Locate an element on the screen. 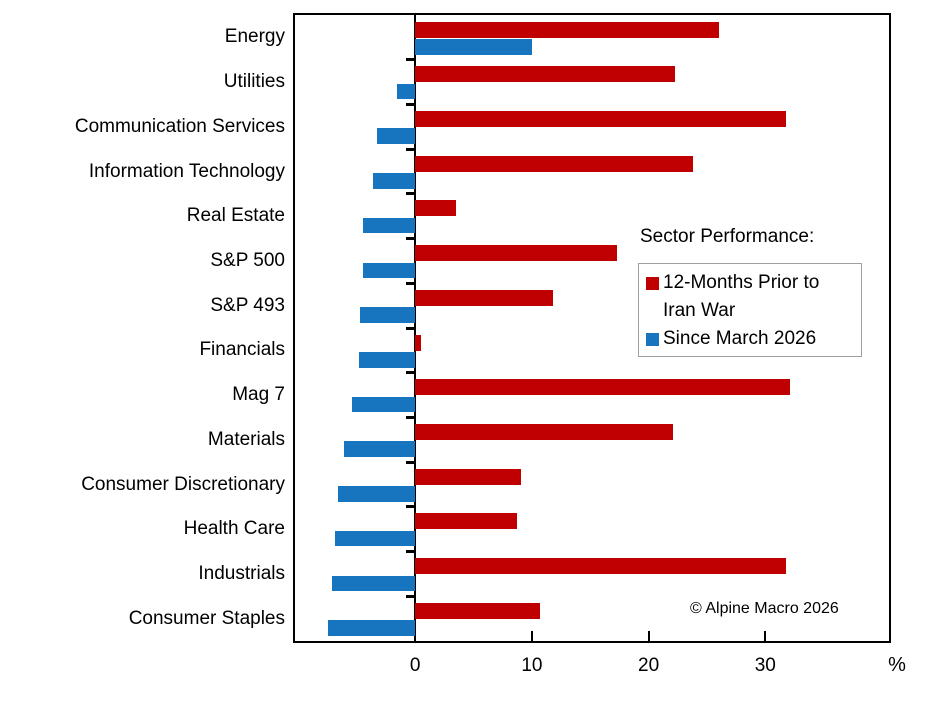 This screenshot has height=703, width=933. category-label: Consumer Staples is located at coordinates (206, 618).